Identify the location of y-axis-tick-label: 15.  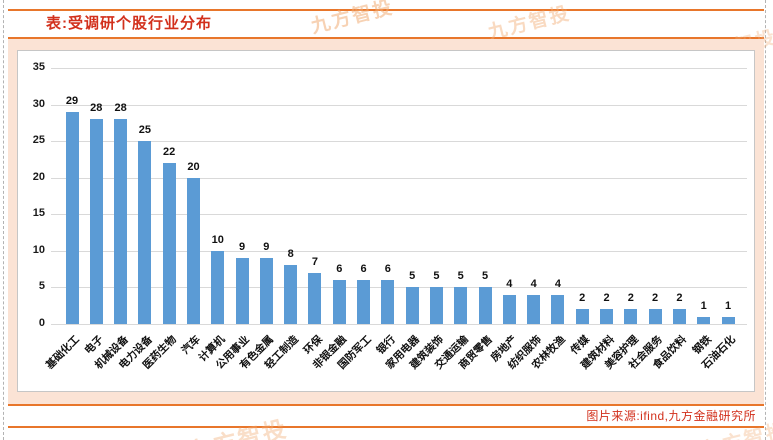
(38, 213).